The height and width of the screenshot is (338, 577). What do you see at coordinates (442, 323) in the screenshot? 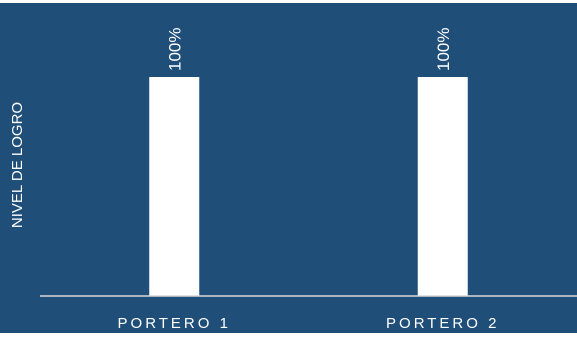
I see `x-tick-label: PORTERO 2` at bounding box center [442, 323].